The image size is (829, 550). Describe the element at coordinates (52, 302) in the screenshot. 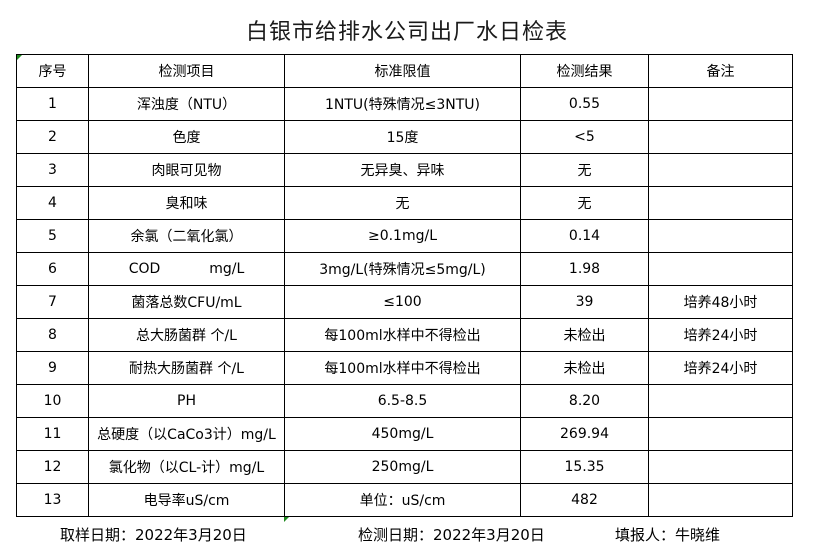

I see `row-number-cell: 7` at that location.